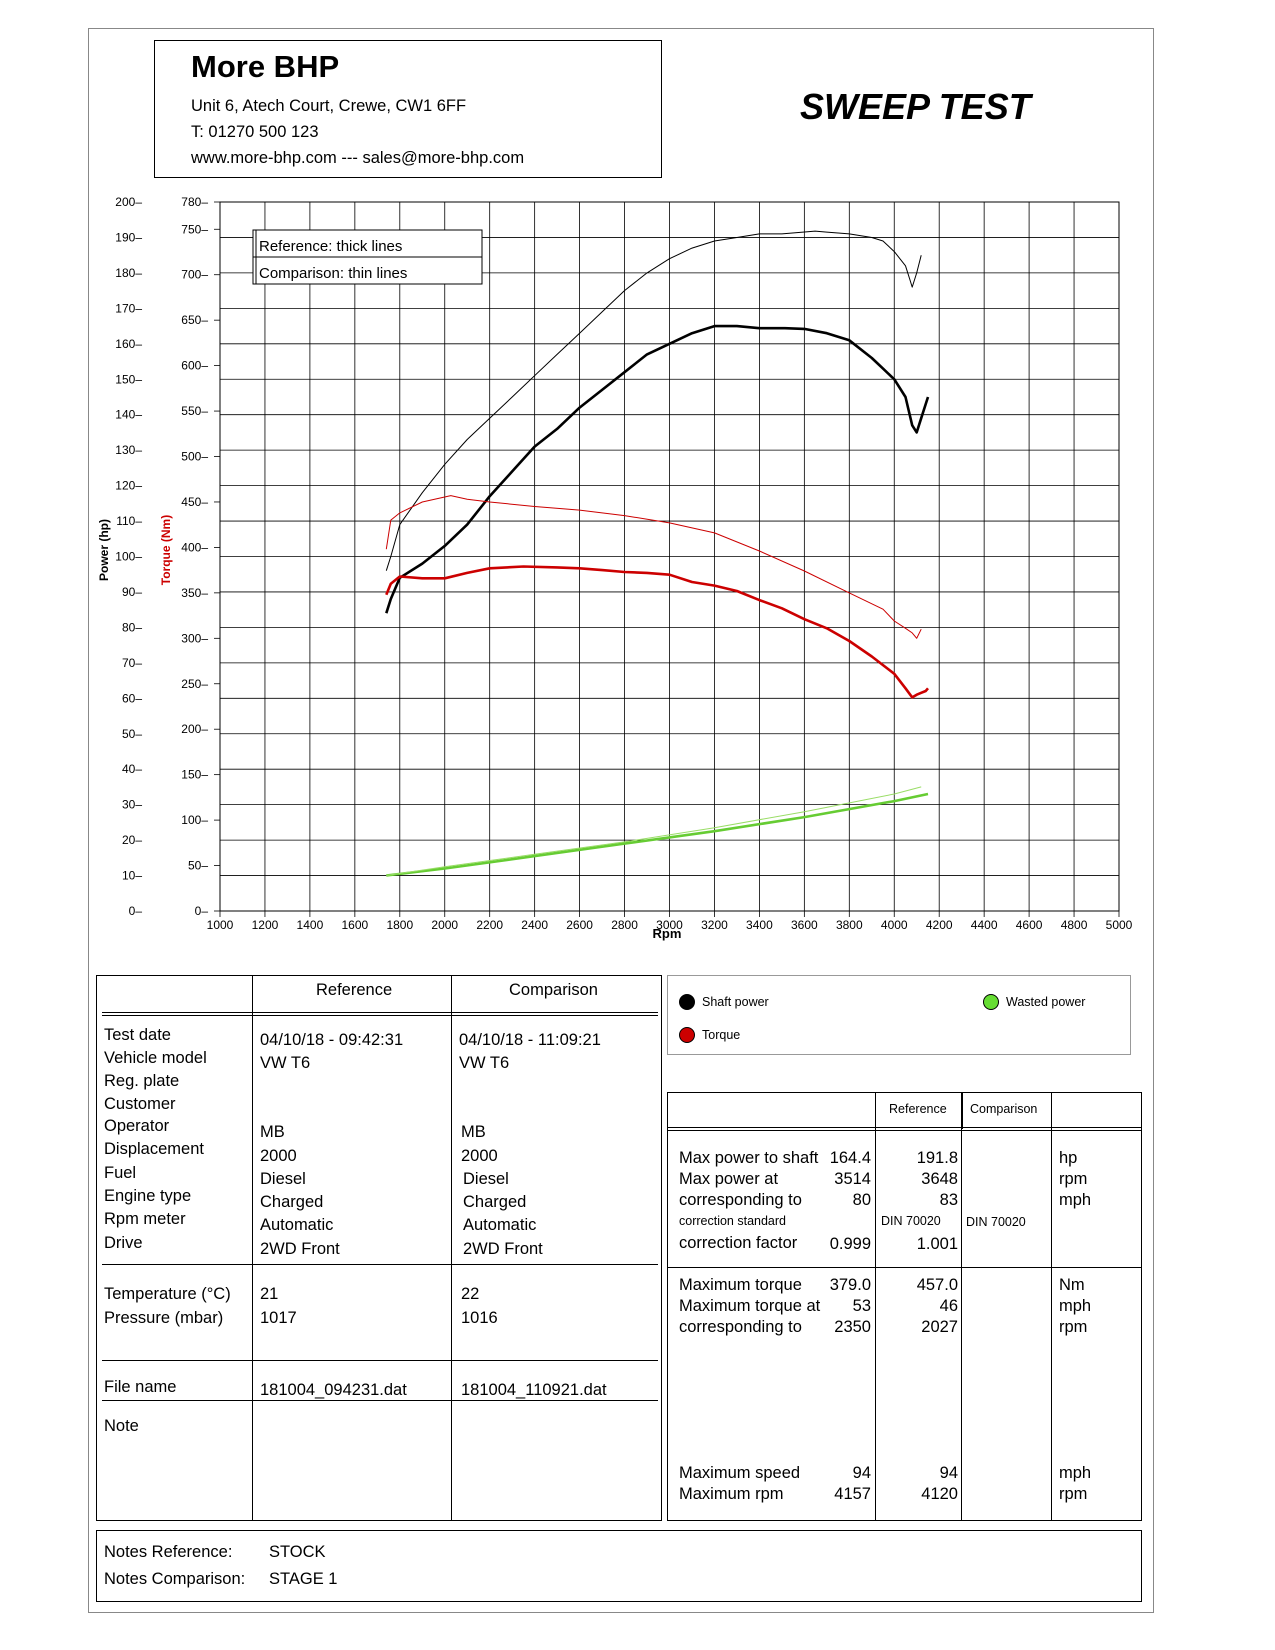 The width and height of the screenshot is (1275, 1650). What do you see at coordinates (137, 1126) in the screenshot?
I see `info-label: Operator` at bounding box center [137, 1126].